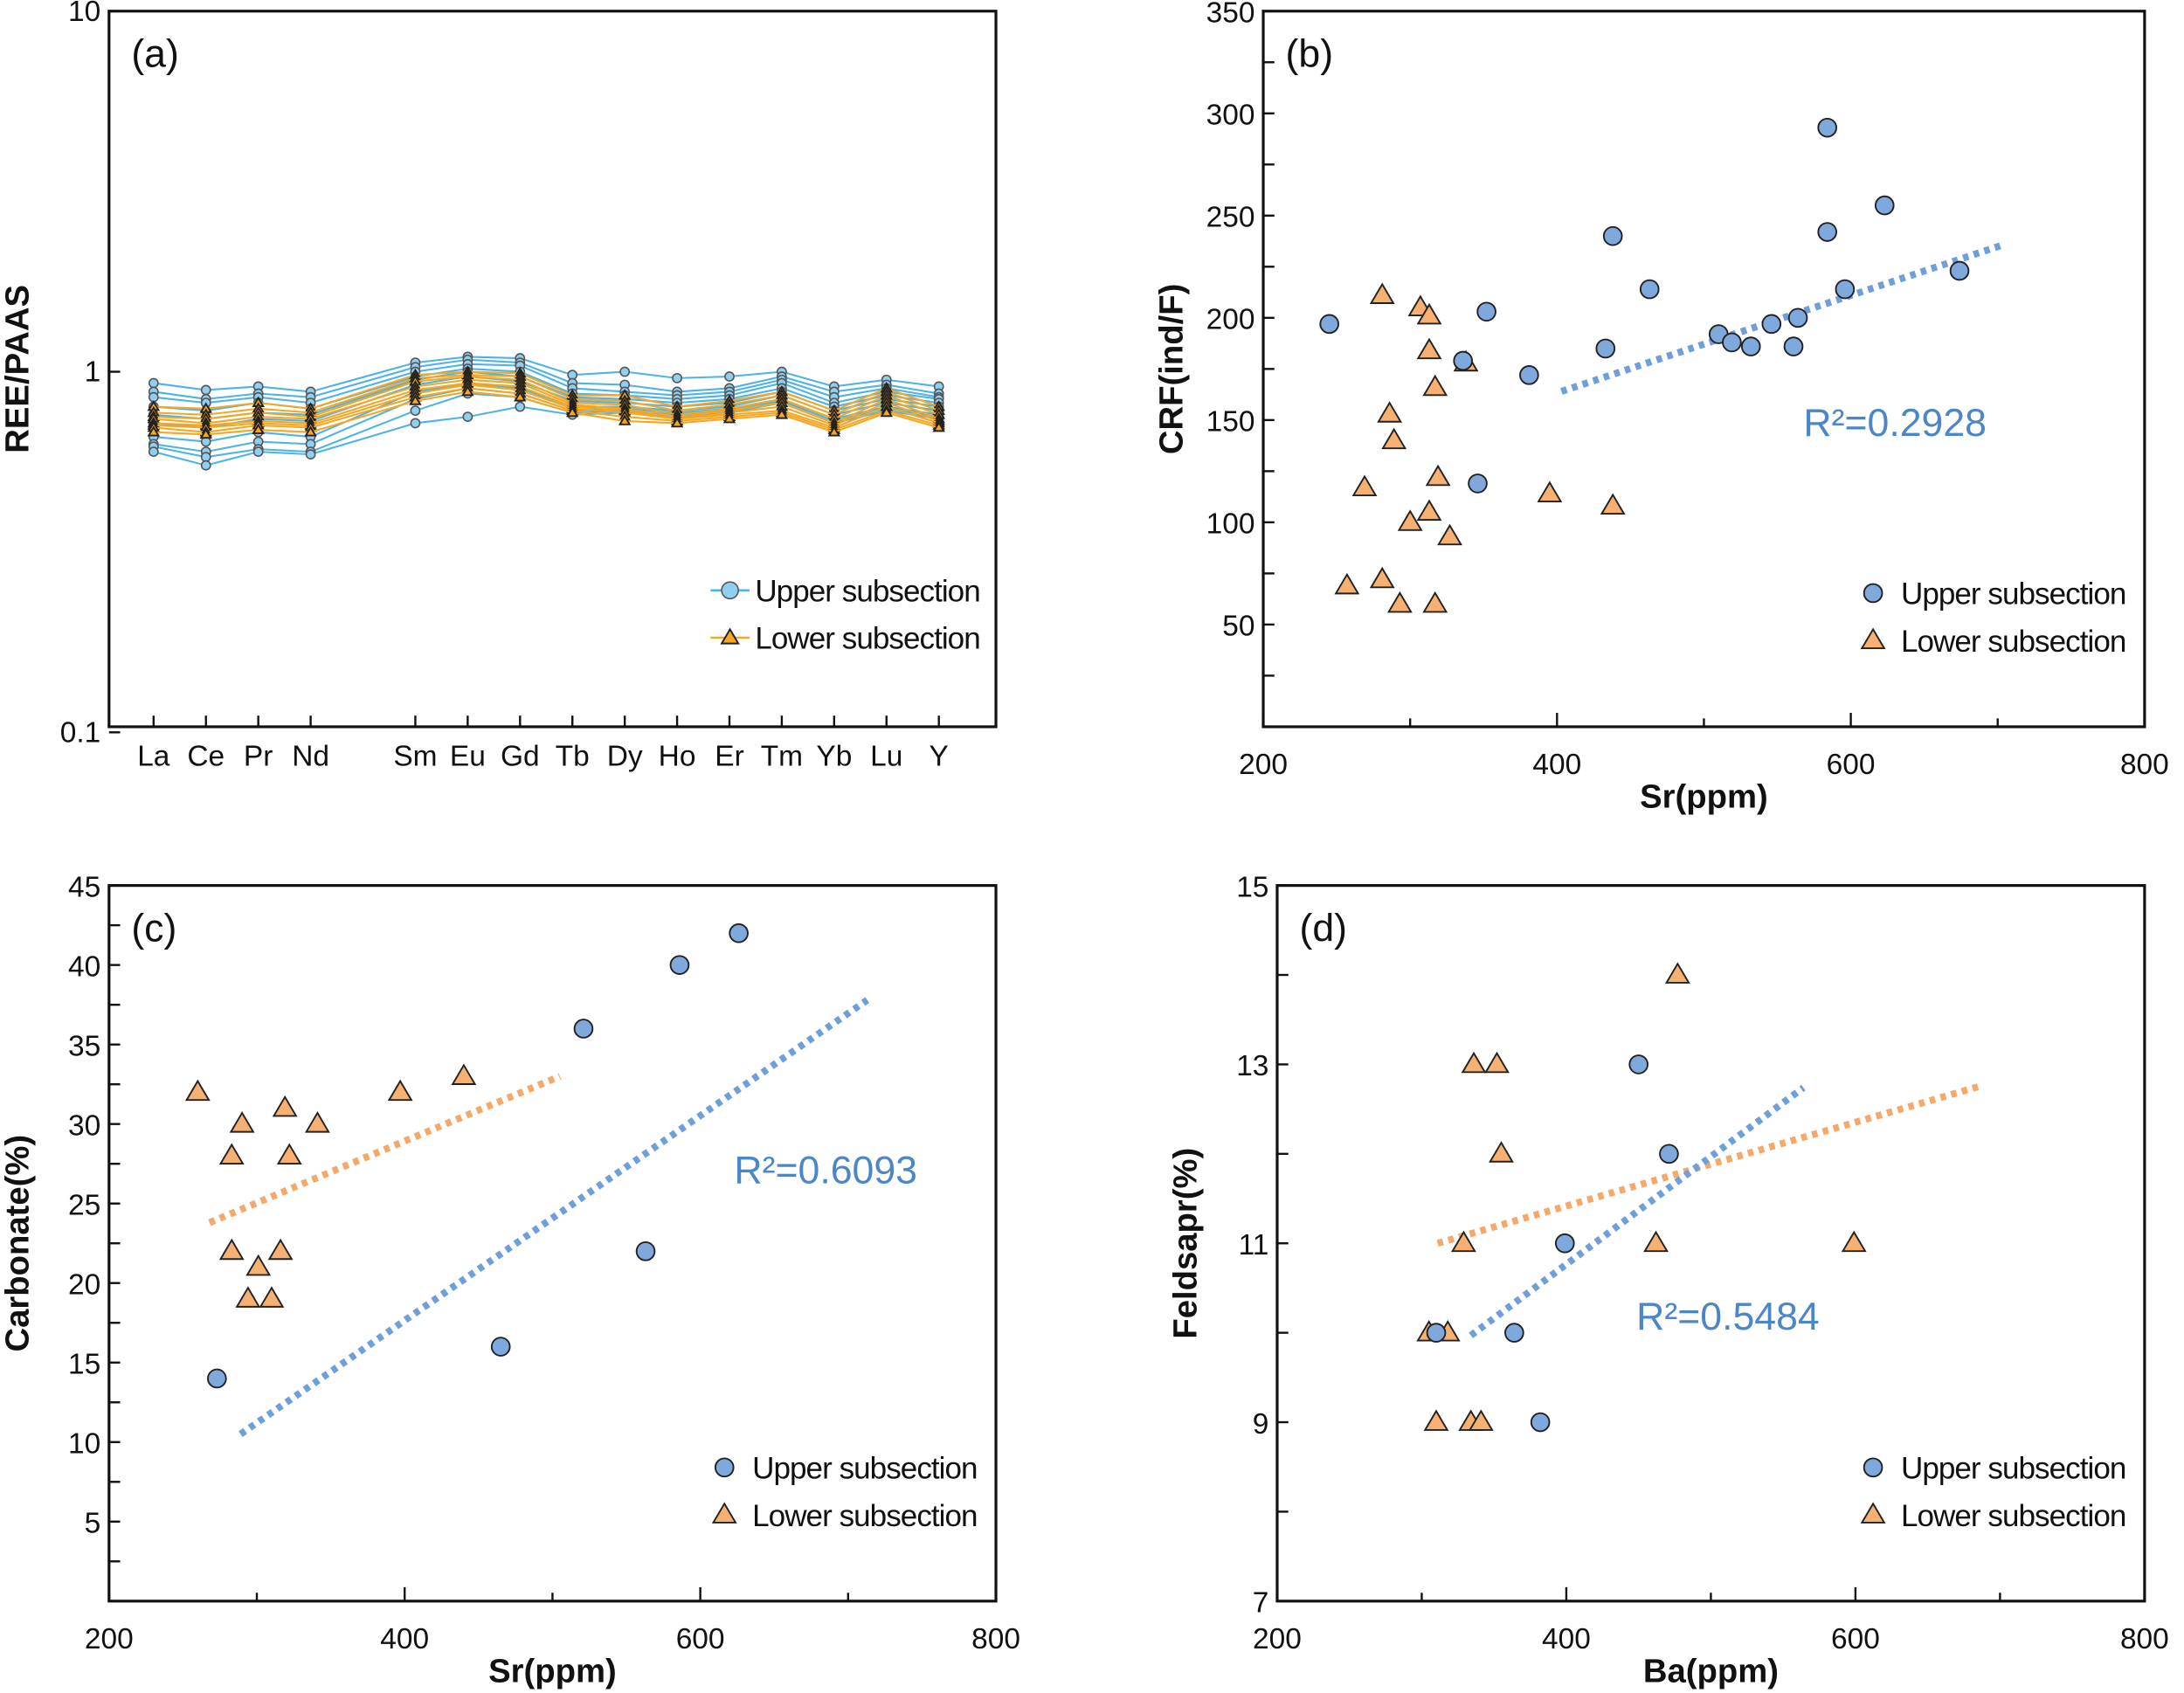 This screenshot has height=1693, width=2184. I want to click on x-tick-label: Sm, so click(415, 757).